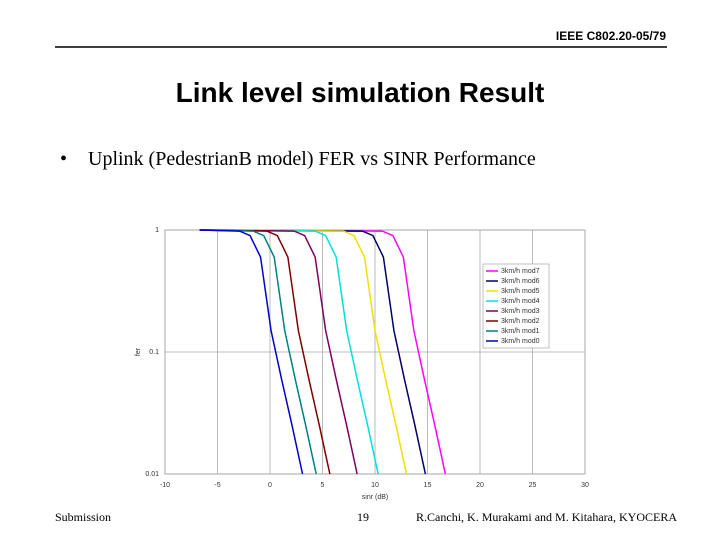 The height and width of the screenshot is (540, 720). I want to click on legend-label: 3km/h mod0, so click(520, 341).